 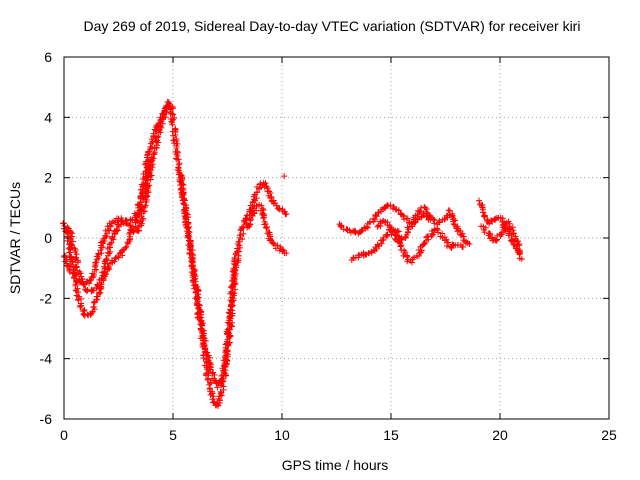 I want to click on x-axis-label: GPS time / hours, so click(x=335, y=465).